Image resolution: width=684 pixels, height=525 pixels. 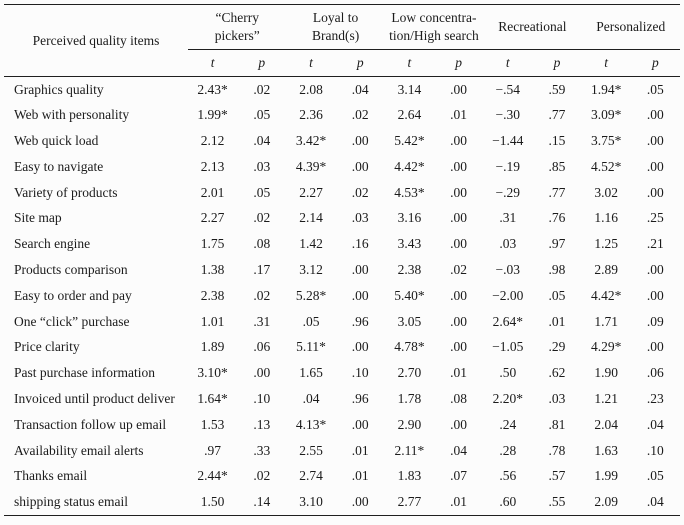 What do you see at coordinates (311, 140) in the screenshot?
I see `t-value: 3.42*` at bounding box center [311, 140].